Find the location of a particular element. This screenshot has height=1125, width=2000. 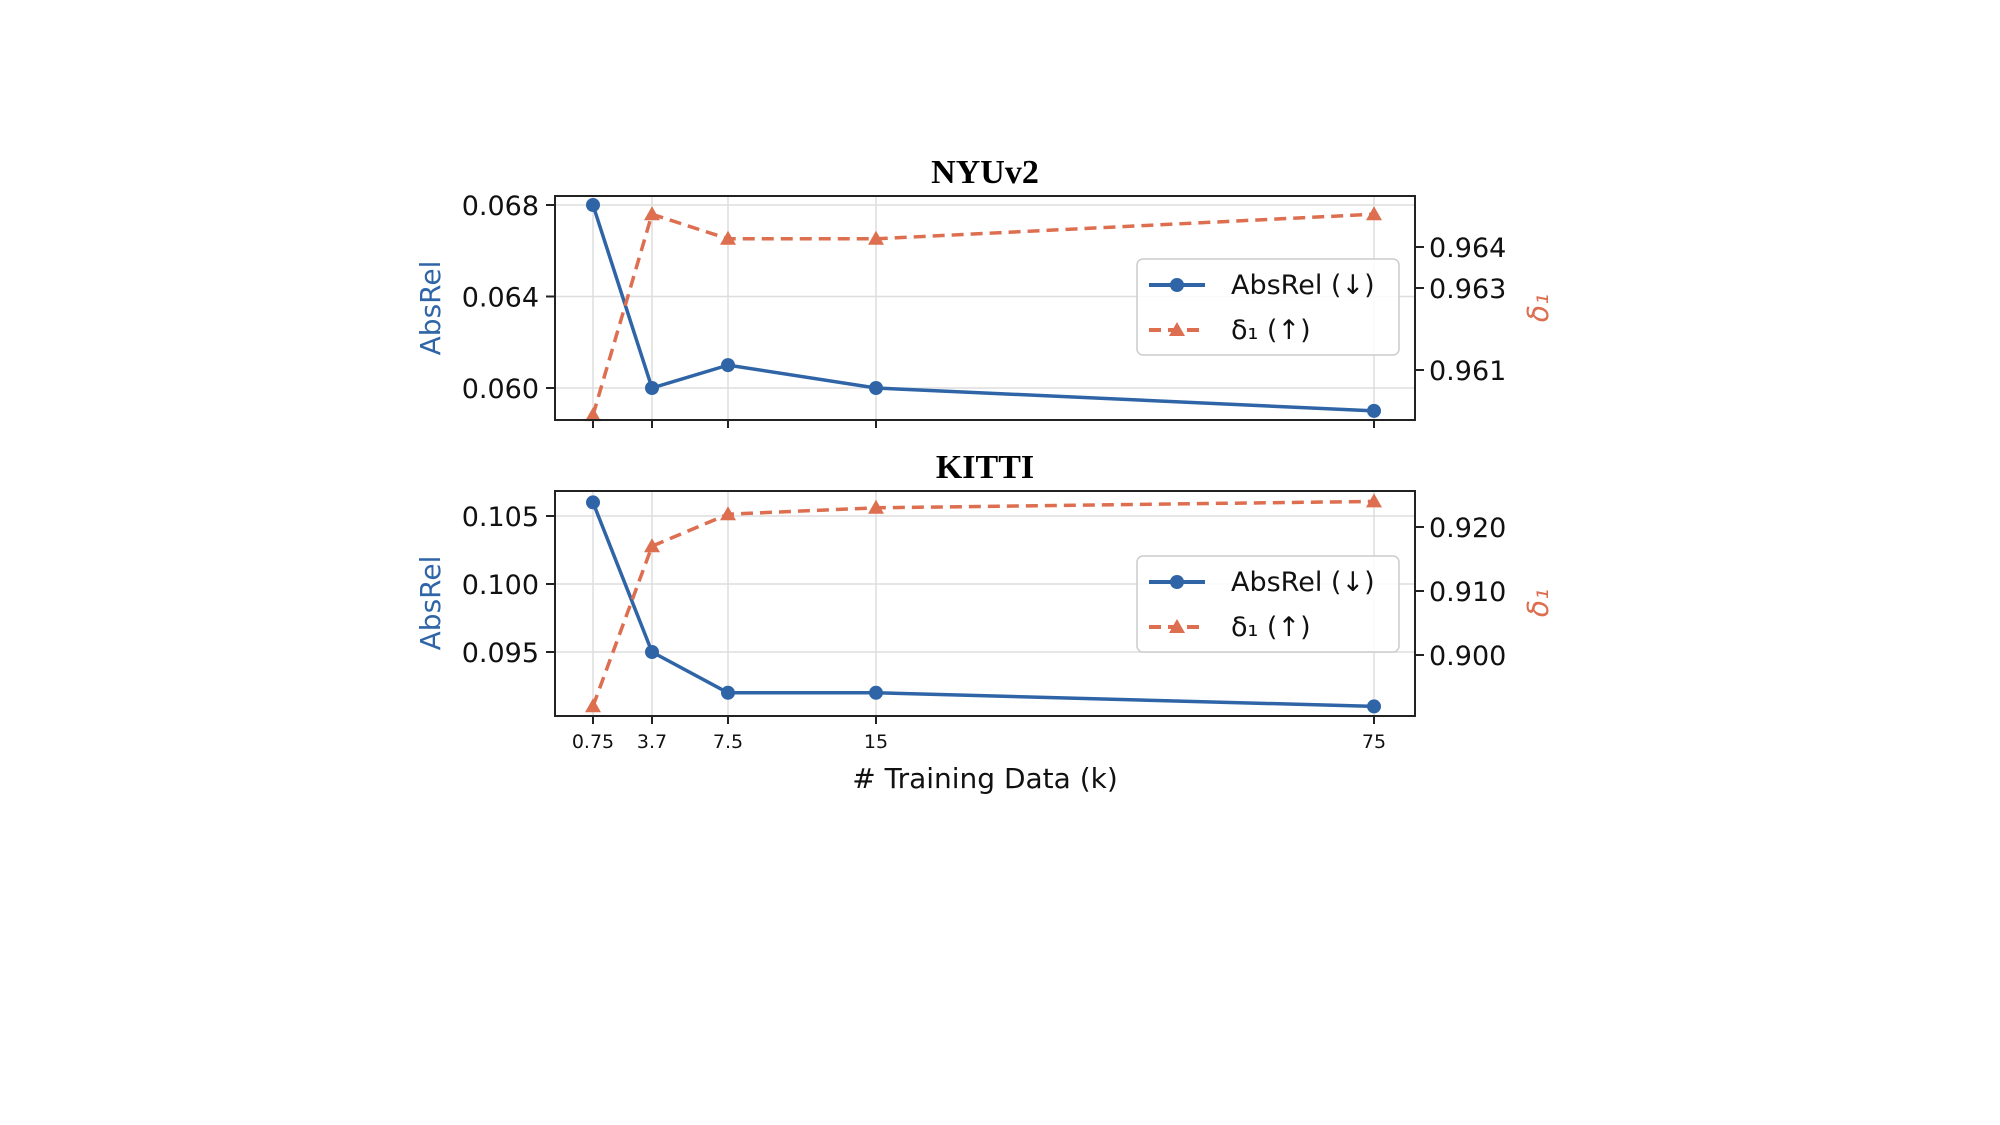

left-tick-label: 0.105 is located at coordinates (500, 517).